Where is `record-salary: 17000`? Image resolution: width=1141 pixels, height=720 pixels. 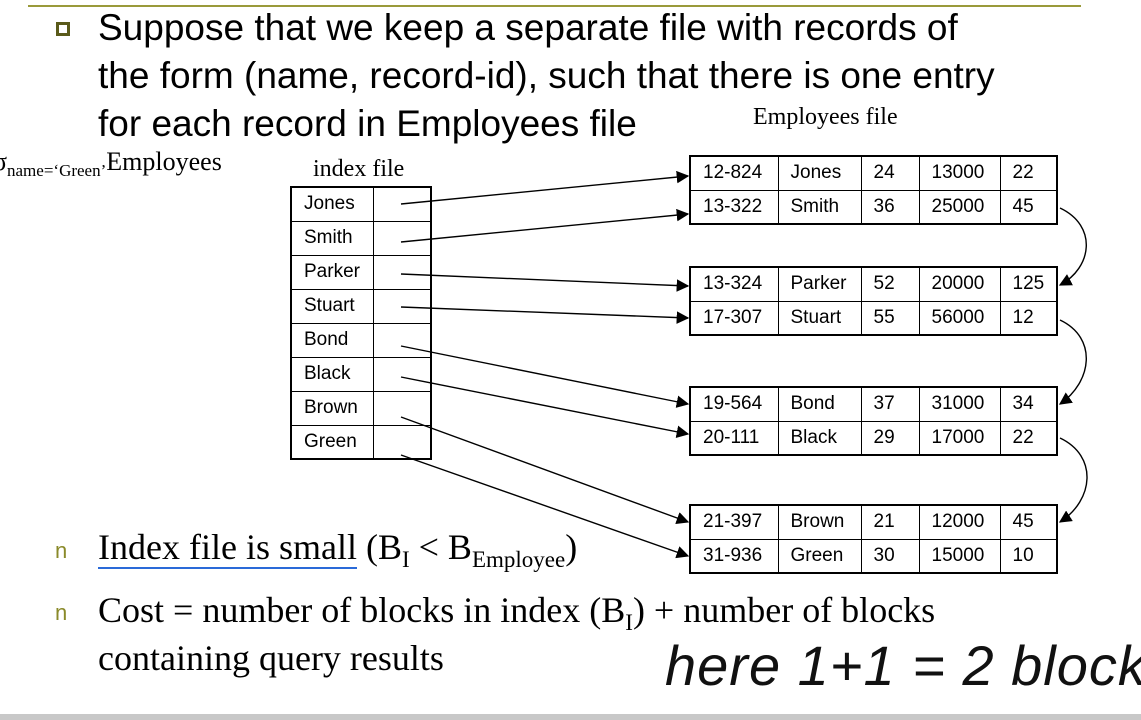 record-salary: 17000 is located at coordinates (959, 438).